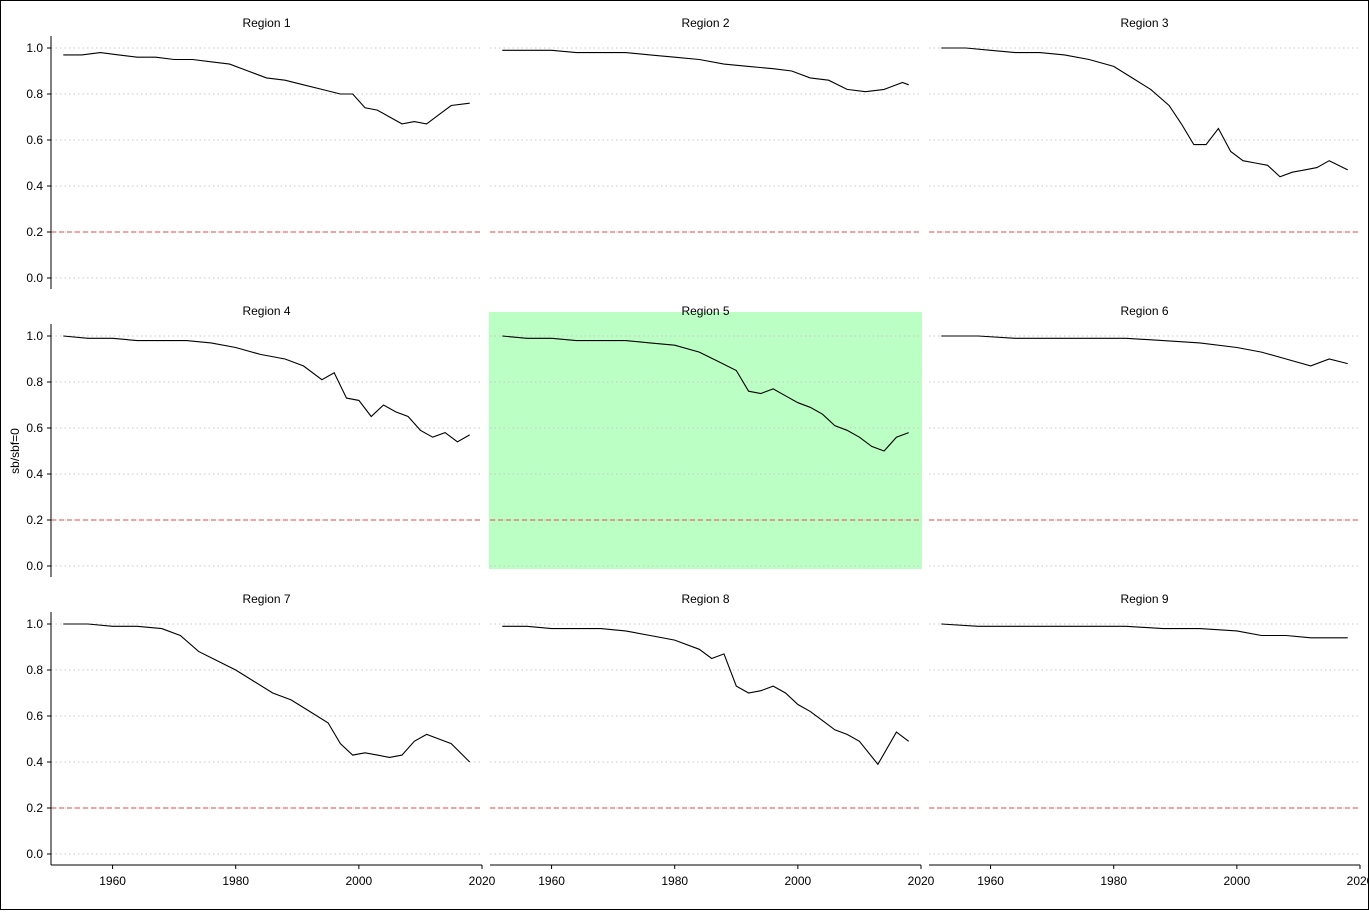  What do you see at coordinates (267, 693) in the screenshot?
I see `region-7-series-line` at bounding box center [267, 693].